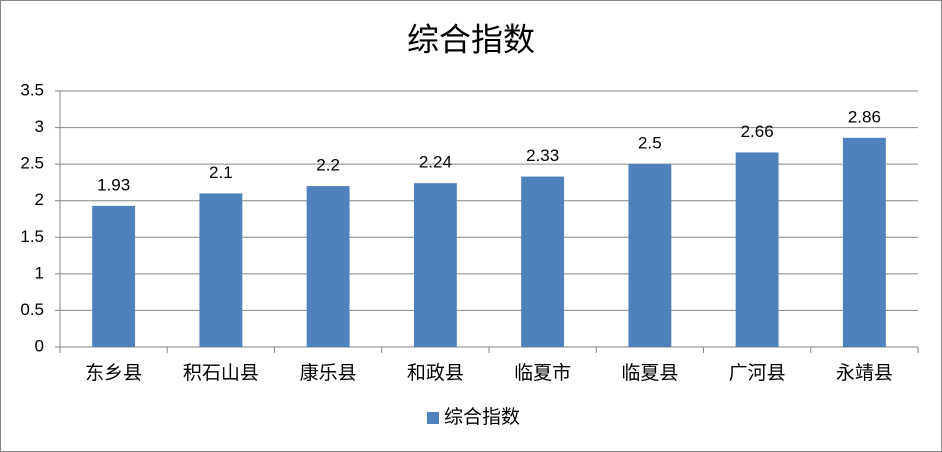 This screenshot has width=942, height=452. What do you see at coordinates (32, 163) in the screenshot?
I see `y-tick-label: 2.5` at bounding box center [32, 163].